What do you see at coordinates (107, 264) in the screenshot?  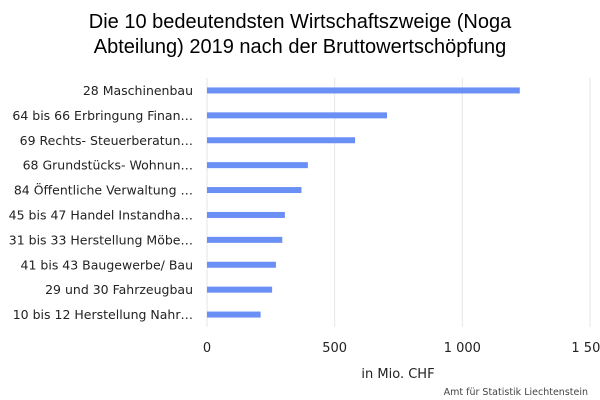 I see `category-label: 41 bis 43 Baugewerbe/ Bau` at bounding box center [107, 264].